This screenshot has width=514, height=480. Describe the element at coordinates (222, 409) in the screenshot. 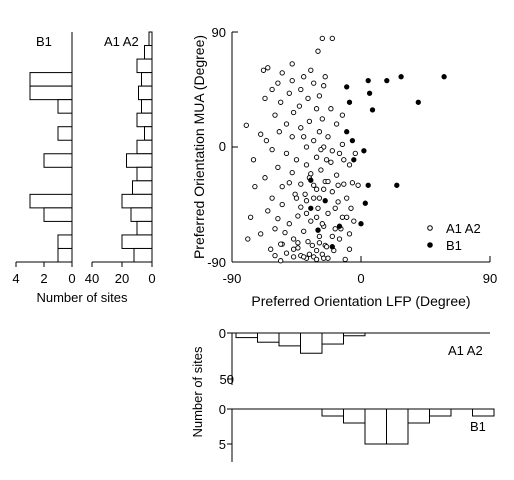

I see `hist-b1-bottom-tick-label: 0` at that location.